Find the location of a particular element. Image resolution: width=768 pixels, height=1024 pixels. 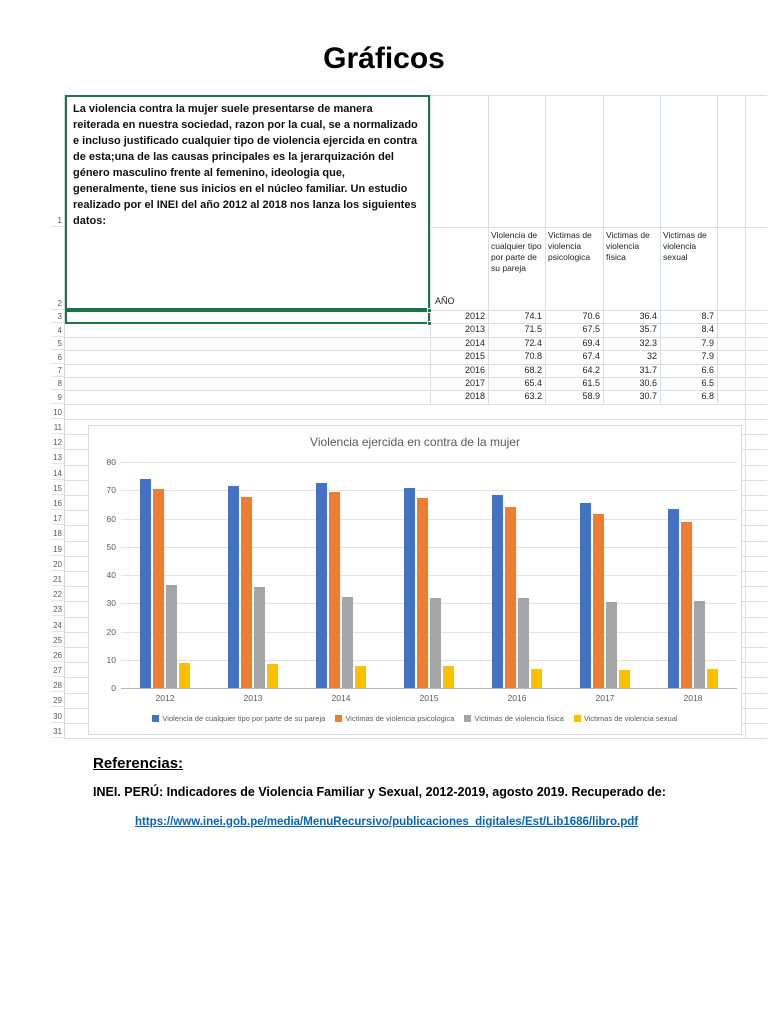

y-axis-label: 70 is located at coordinates (111, 490).